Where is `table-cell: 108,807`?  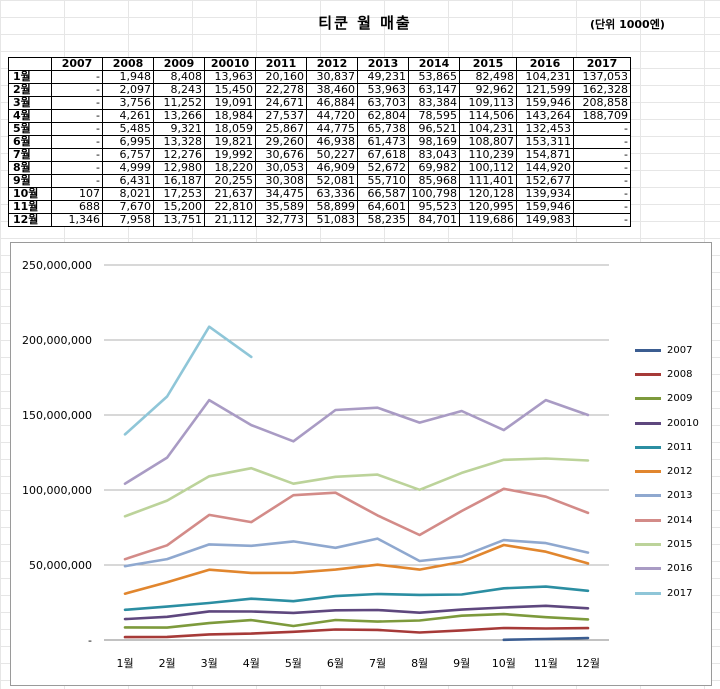
table-cell: 108,807 is located at coordinates (488, 142).